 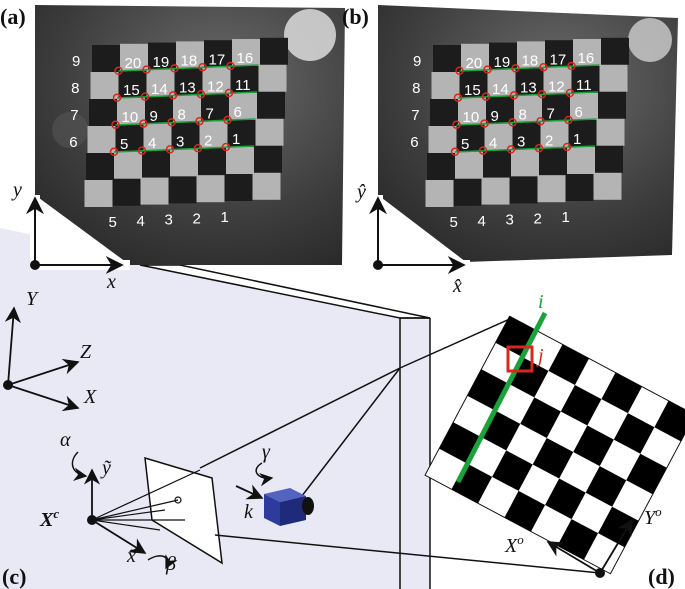 I want to click on row-number: 6, so click(x=73, y=142).